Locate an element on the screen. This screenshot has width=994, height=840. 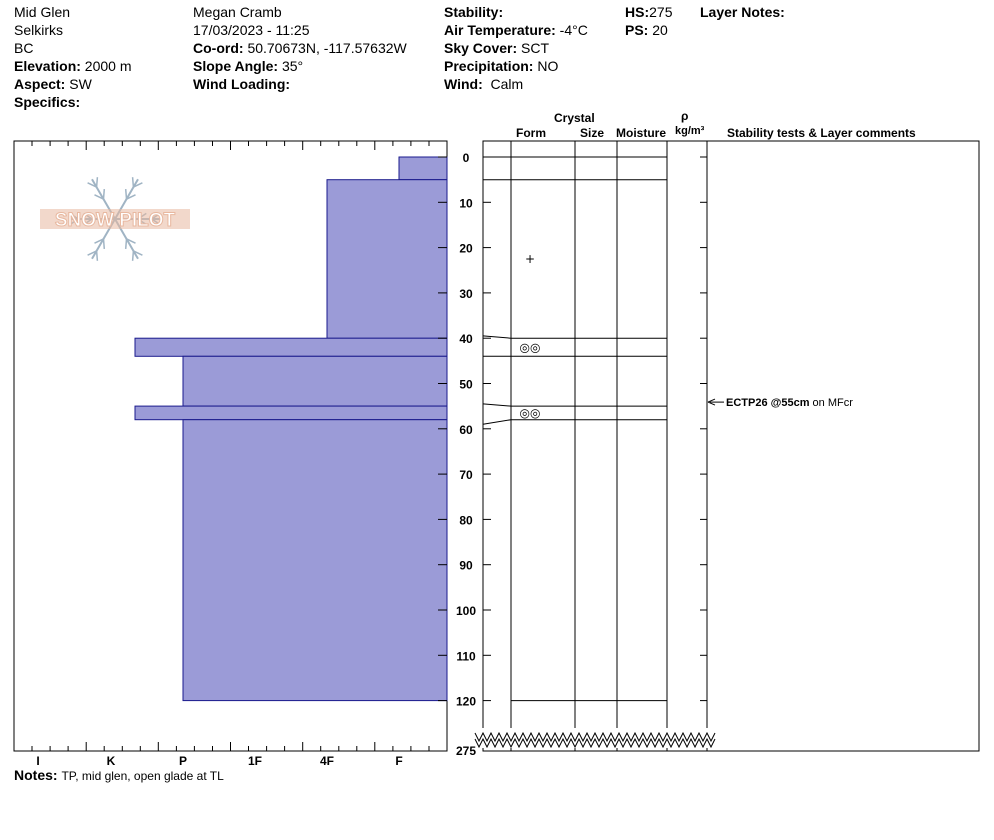
size-header: Size is located at coordinates (592, 133).